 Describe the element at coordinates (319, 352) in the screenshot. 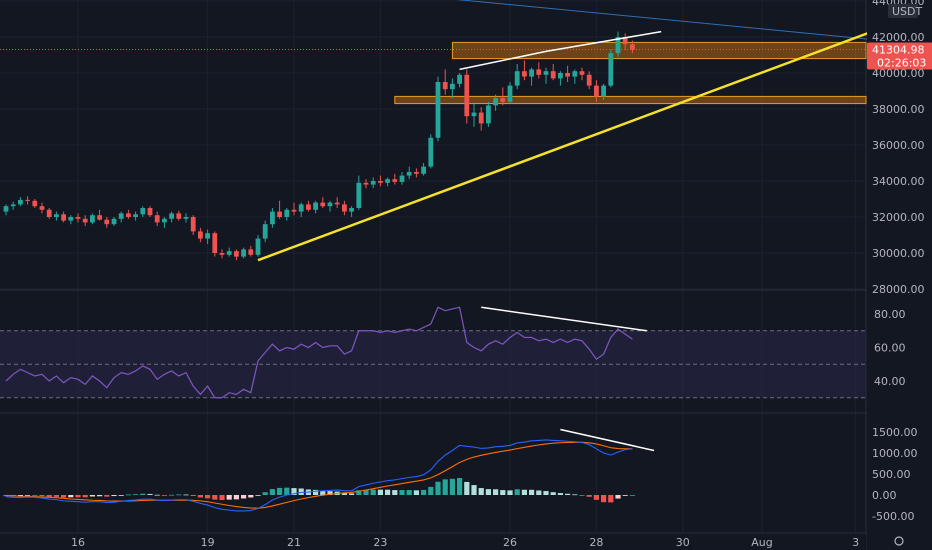

I see `rsi-line` at that location.